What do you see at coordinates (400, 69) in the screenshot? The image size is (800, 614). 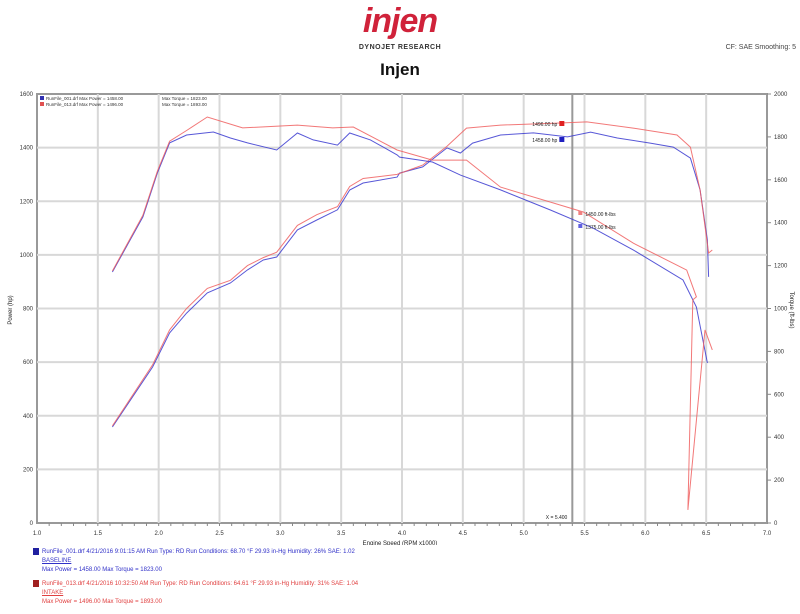 I see `chart-title: Injen` at bounding box center [400, 69].